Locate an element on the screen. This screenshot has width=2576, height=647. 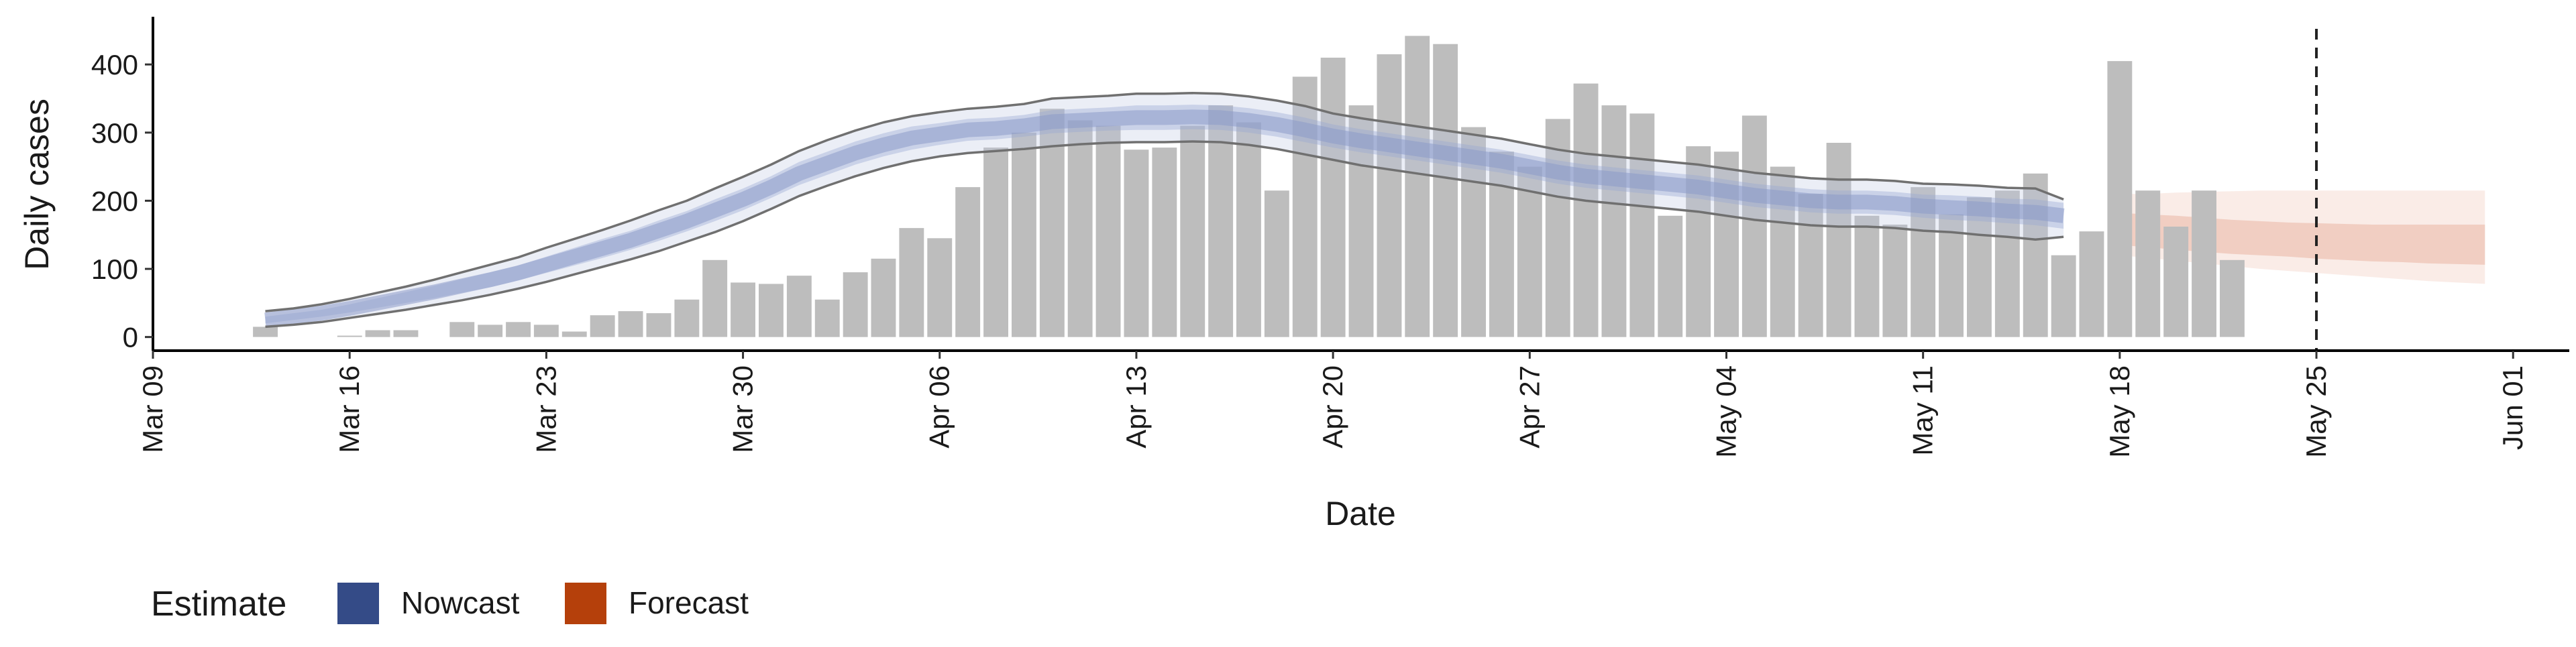
x-tick-label: May 18 is located at coordinates (2119, 411).